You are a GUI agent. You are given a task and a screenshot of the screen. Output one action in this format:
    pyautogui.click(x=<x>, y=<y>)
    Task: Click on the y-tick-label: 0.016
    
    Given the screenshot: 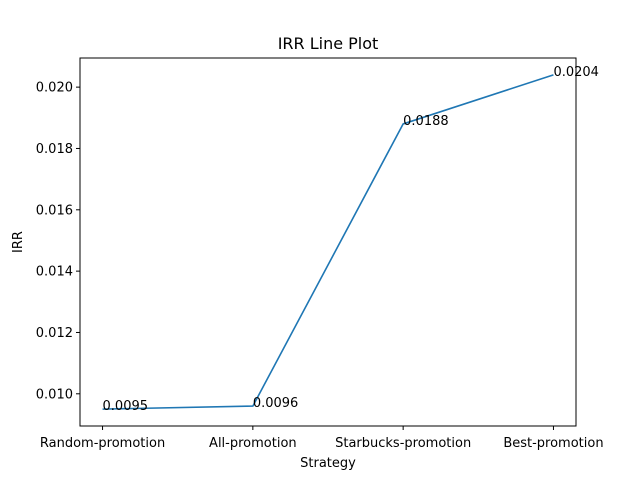 What is the action you would take?
    pyautogui.click(x=54, y=210)
    